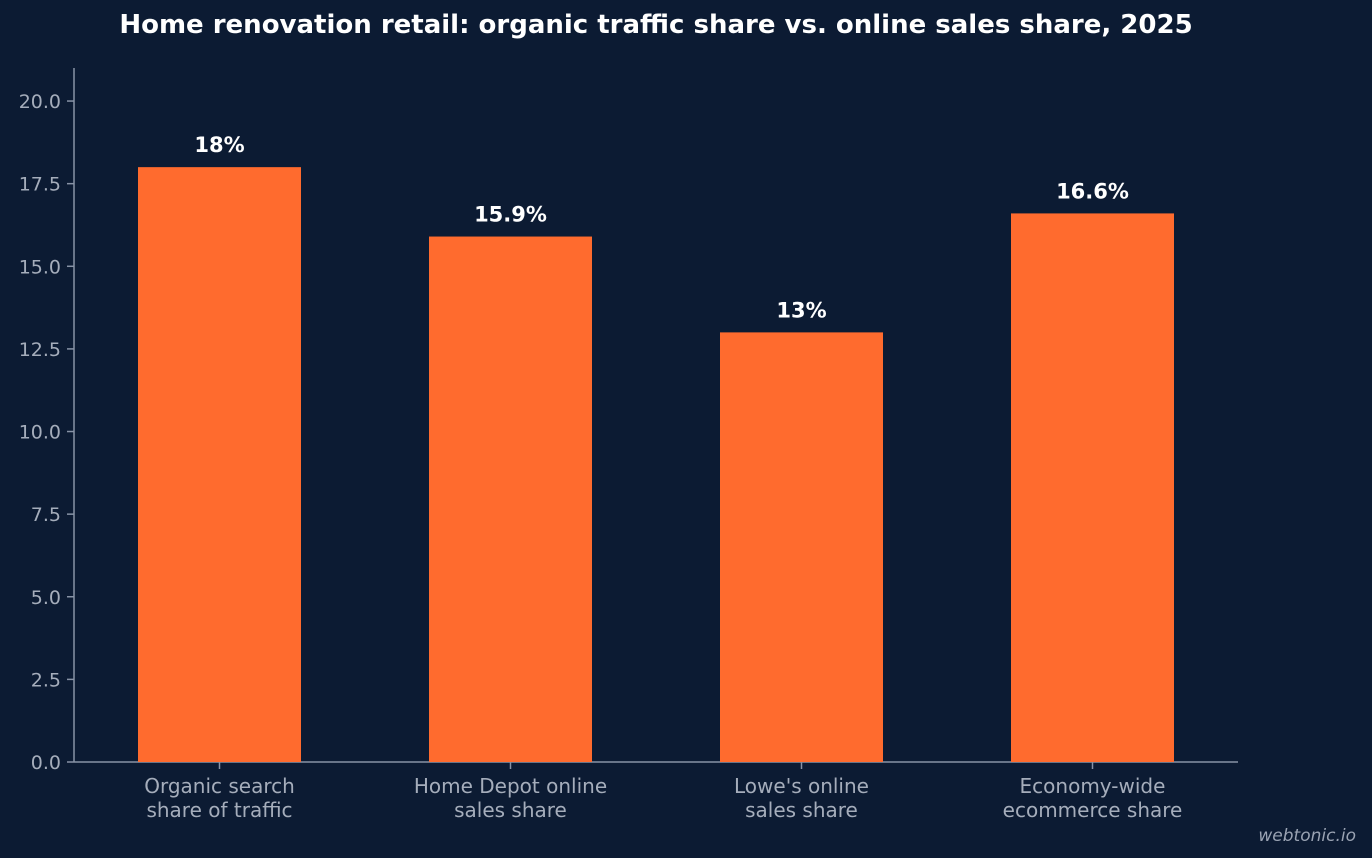 This screenshot has height=858, width=1372. What do you see at coordinates (46, 763) in the screenshot?
I see `y-tick-label: 0.0` at bounding box center [46, 763].